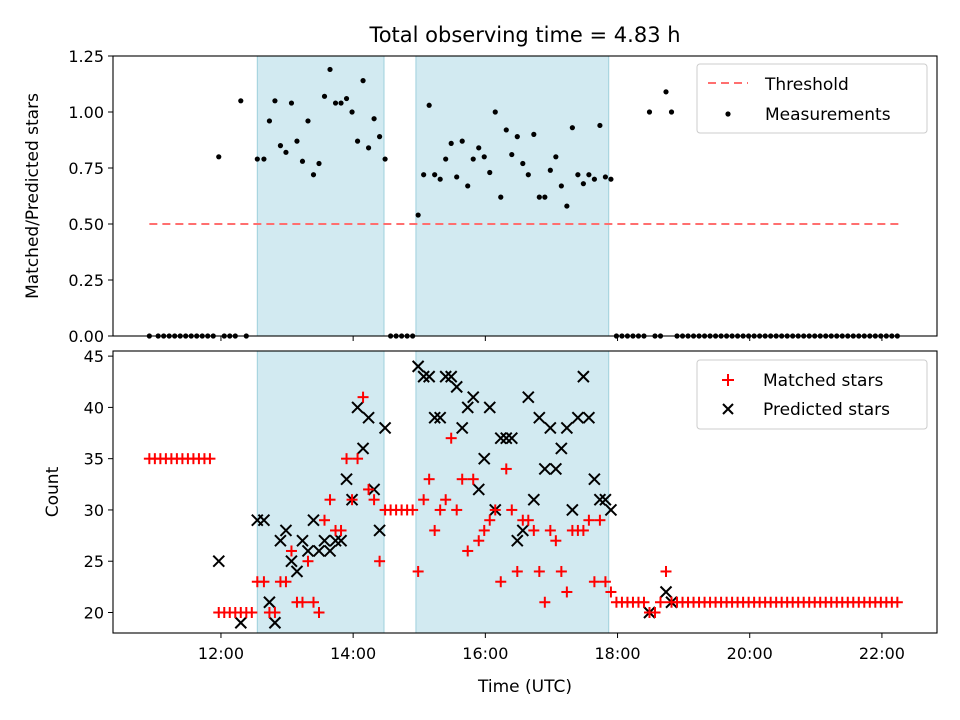  Describe the element at coordinates (750, 653) in the screenshot. I see `x-tick-label: 20:00` at that location.